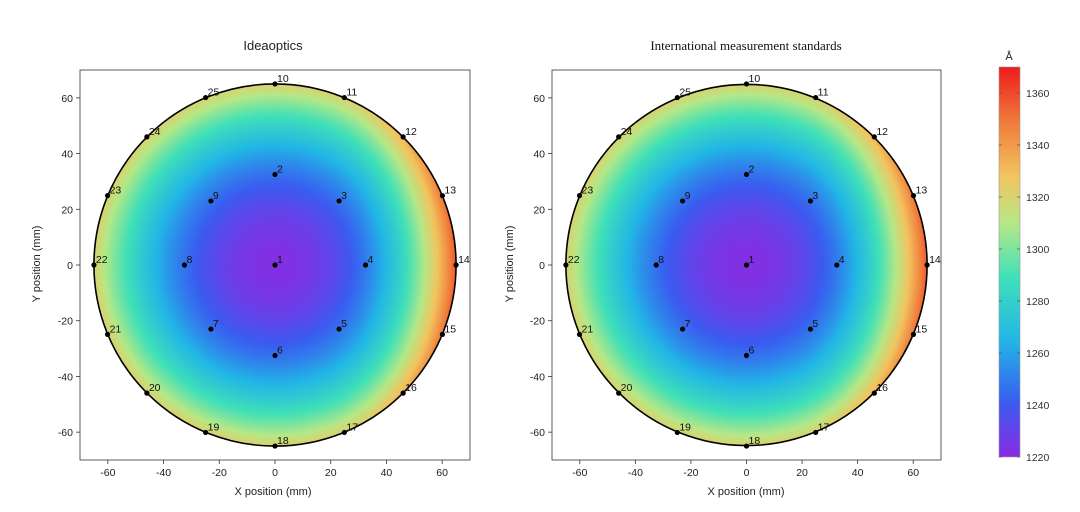 The image size is (1080, 512). Describe the element at coordinates (163, 473) in the screenshot. I see `x-tick-label: -40` at that location.